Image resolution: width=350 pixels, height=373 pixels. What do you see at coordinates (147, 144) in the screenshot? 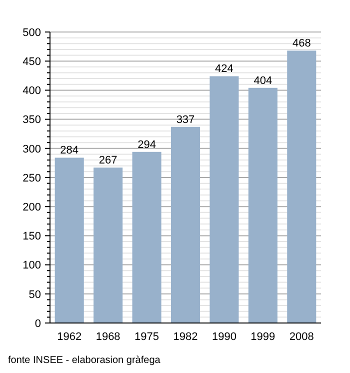
I see `data-label: 294` at bounding box center [147, 144].